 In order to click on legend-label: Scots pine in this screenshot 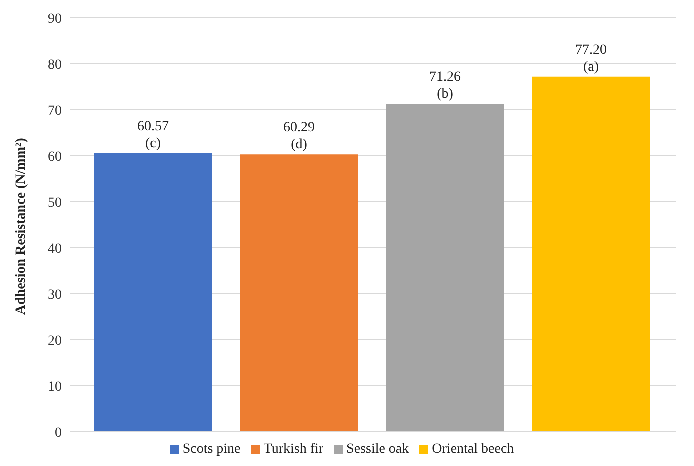, I will do `click(211, 449)`.